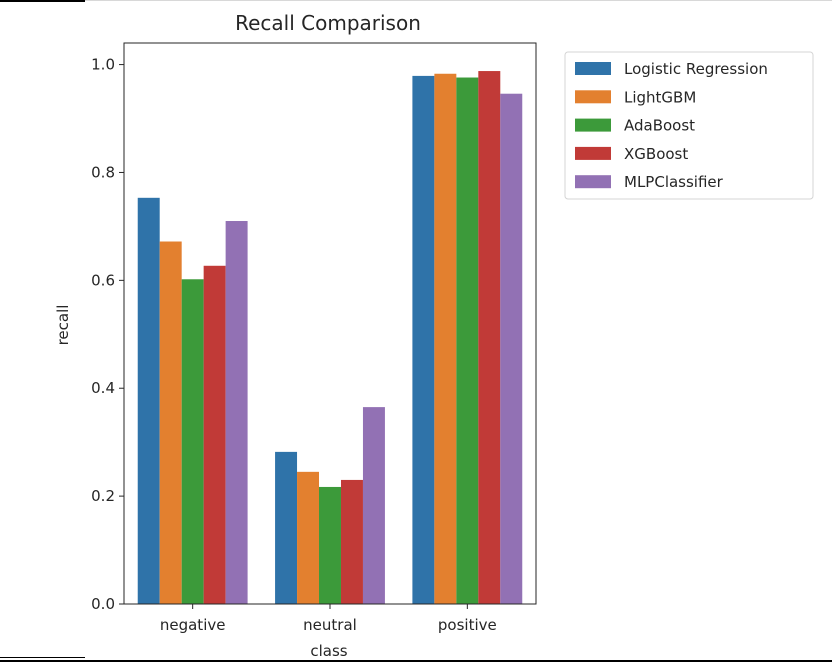 This screenshot has width=832, height=663. I want to click on y-tick-label: 0.6, so click(103, 280).